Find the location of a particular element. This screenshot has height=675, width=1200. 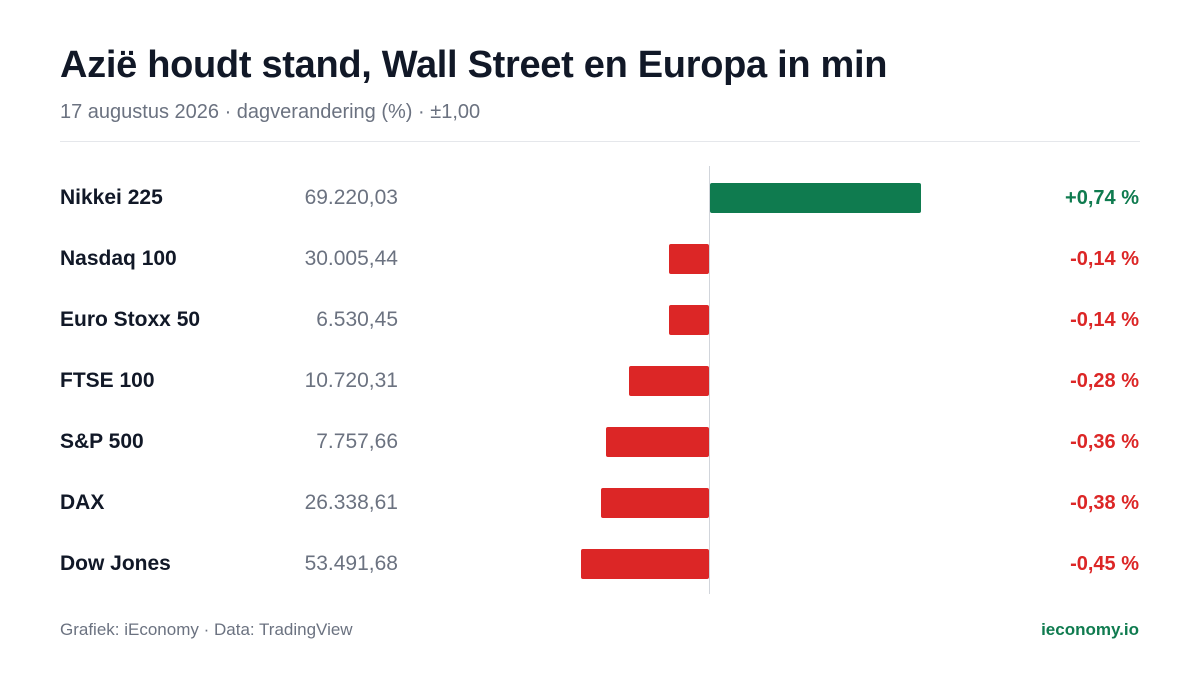

index-level: 26.338,61 is located at coordinates (351, 502).